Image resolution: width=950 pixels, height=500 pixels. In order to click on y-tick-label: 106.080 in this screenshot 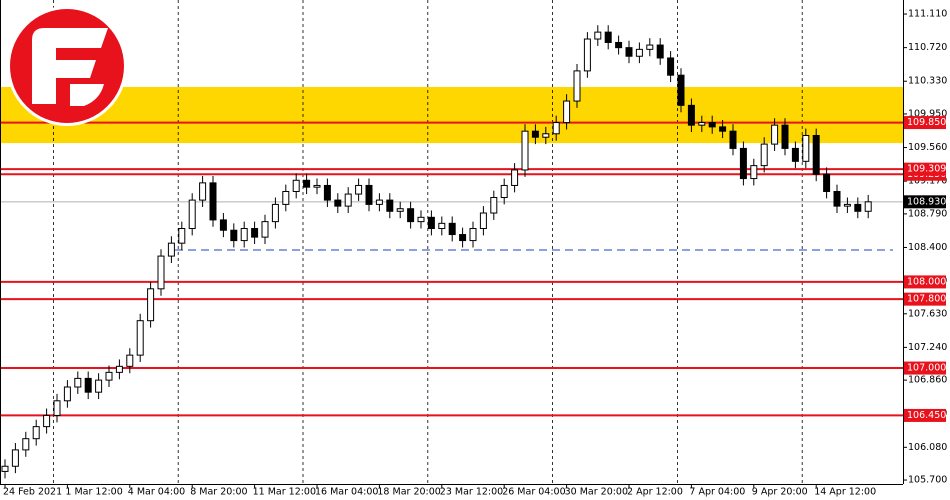, I will do `click(927, 447)`.